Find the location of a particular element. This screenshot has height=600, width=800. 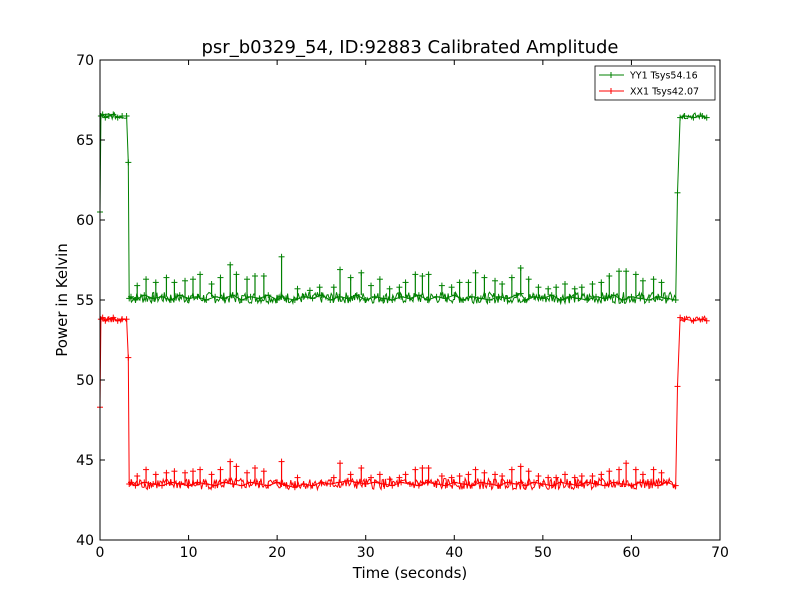

y-tick-label: 50 is located at coordinates (85, 381).